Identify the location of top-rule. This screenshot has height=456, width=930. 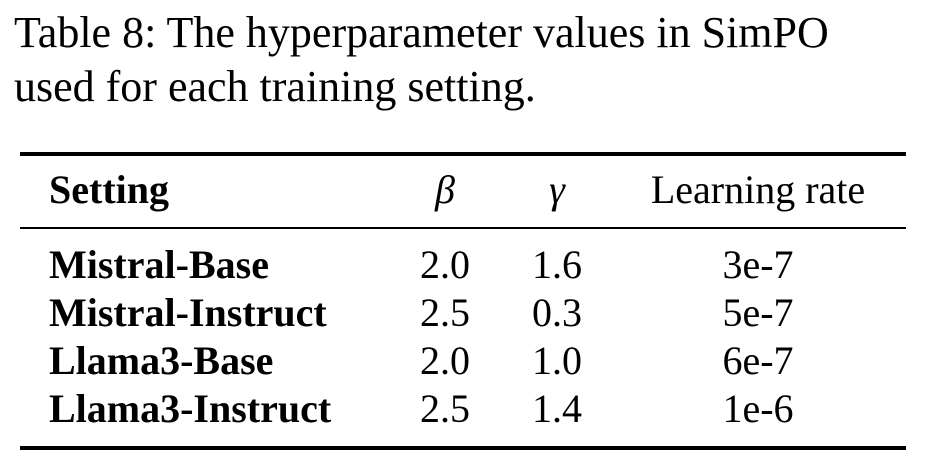
(463, 154).